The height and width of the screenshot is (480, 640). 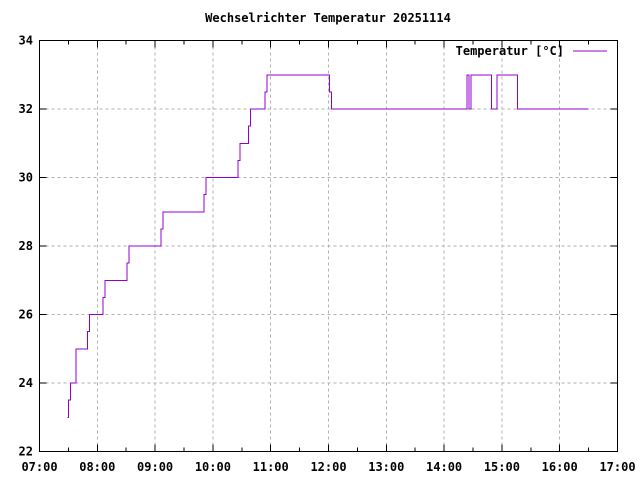 I want to click on x-tick-label: 08:00, so click(x=97, y=467).